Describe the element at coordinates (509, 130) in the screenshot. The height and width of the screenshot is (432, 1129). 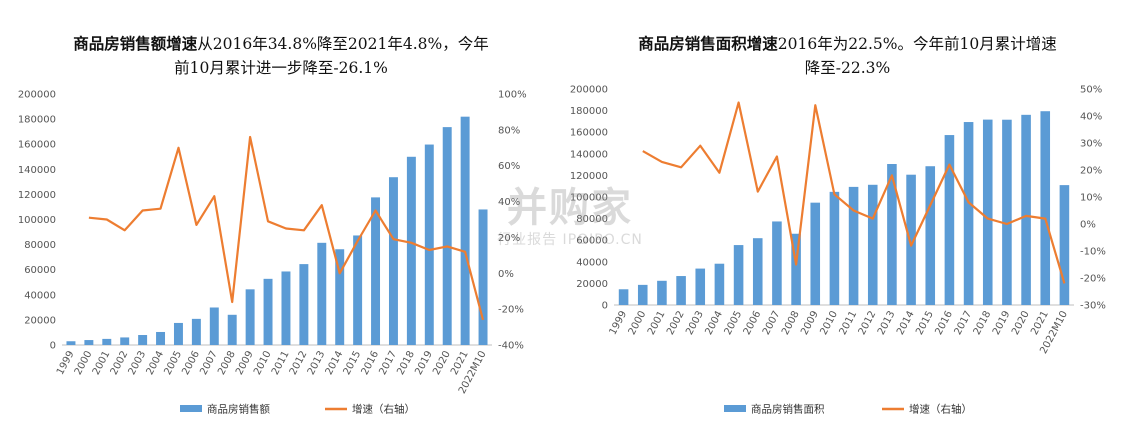
I see `y-right-tick-label: 80%` at that location.